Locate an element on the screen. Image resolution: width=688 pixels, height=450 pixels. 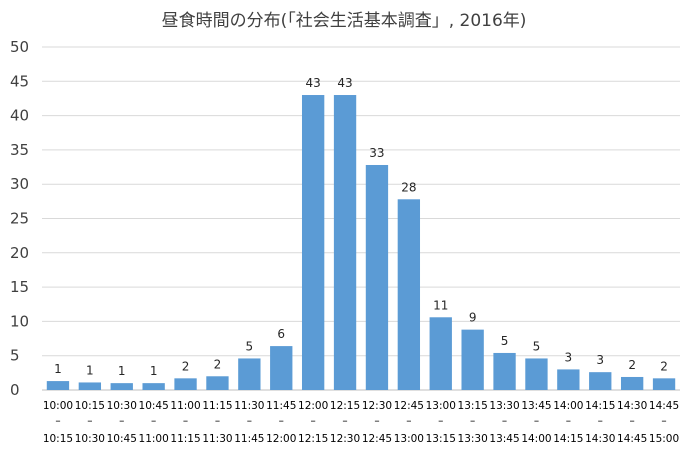
y-tick-label: 30 is located at coordinates (19, 184).